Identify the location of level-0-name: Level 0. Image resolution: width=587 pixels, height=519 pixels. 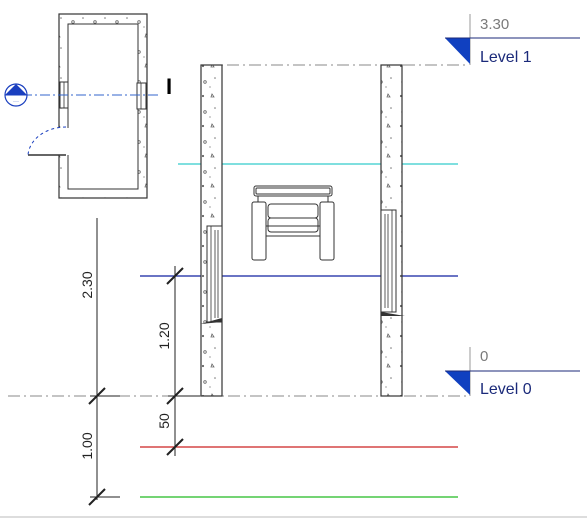
(506, 389).